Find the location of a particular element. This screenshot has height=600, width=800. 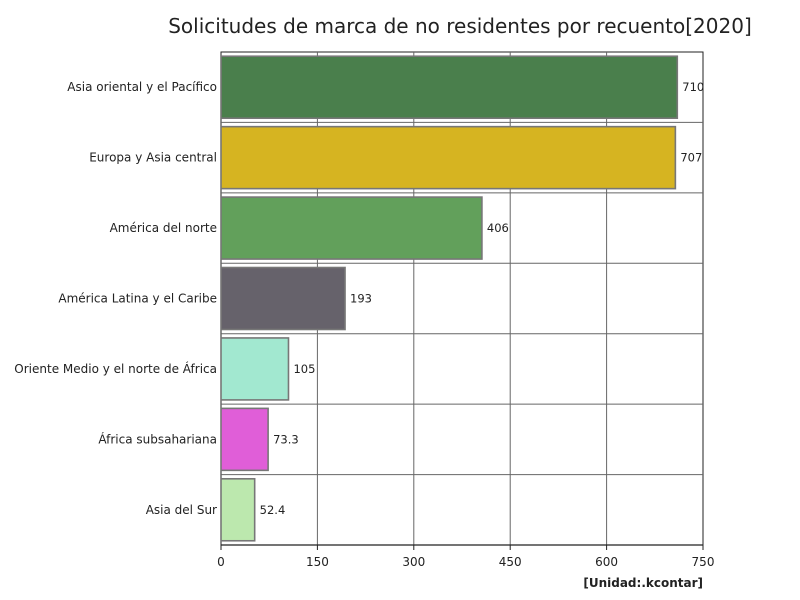

data-label: 193 is located at coordinates (361, 299).